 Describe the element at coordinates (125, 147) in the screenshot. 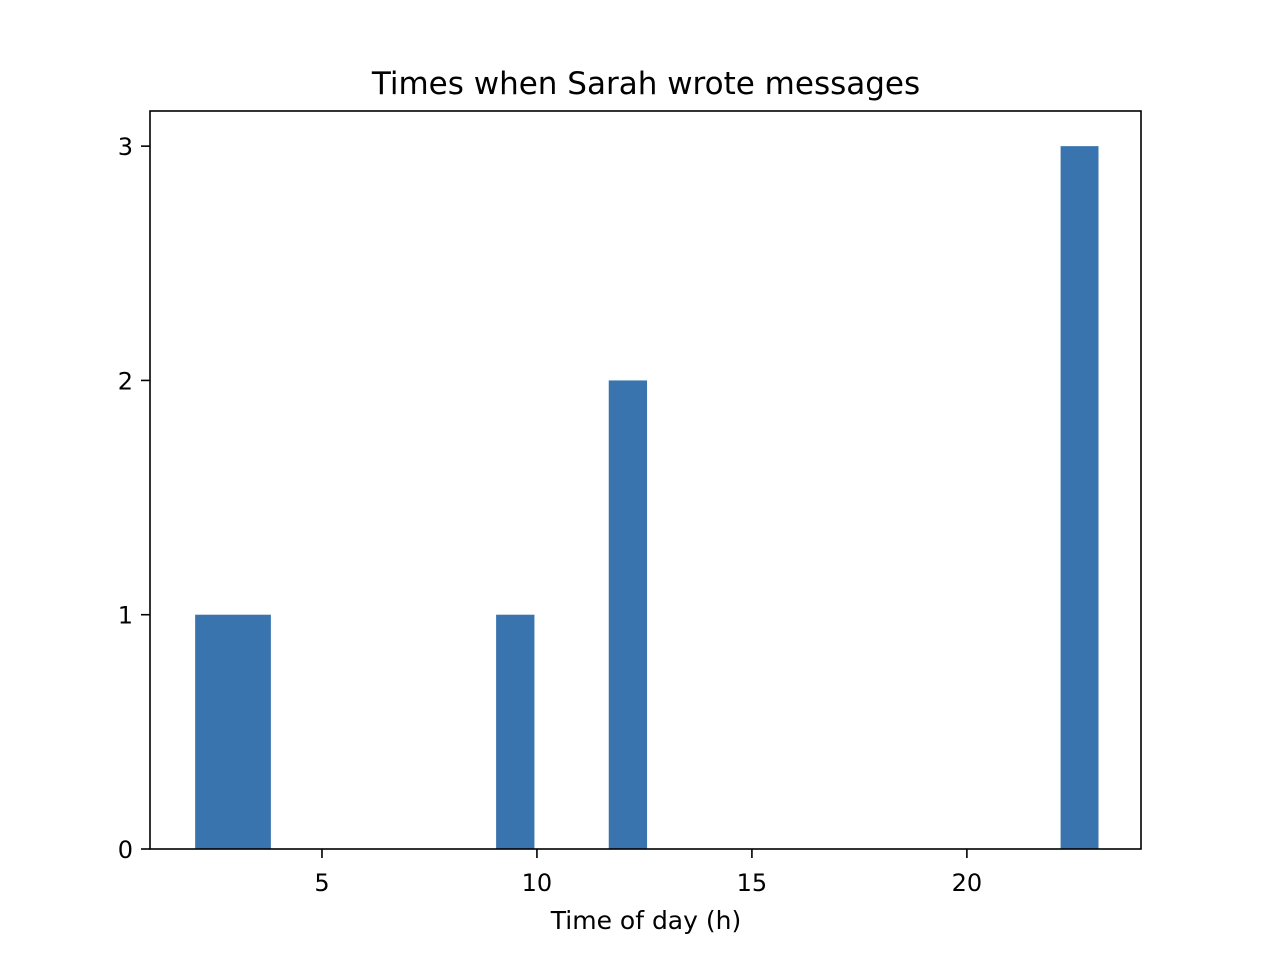

I see `y-tick-label: 3` at that location.